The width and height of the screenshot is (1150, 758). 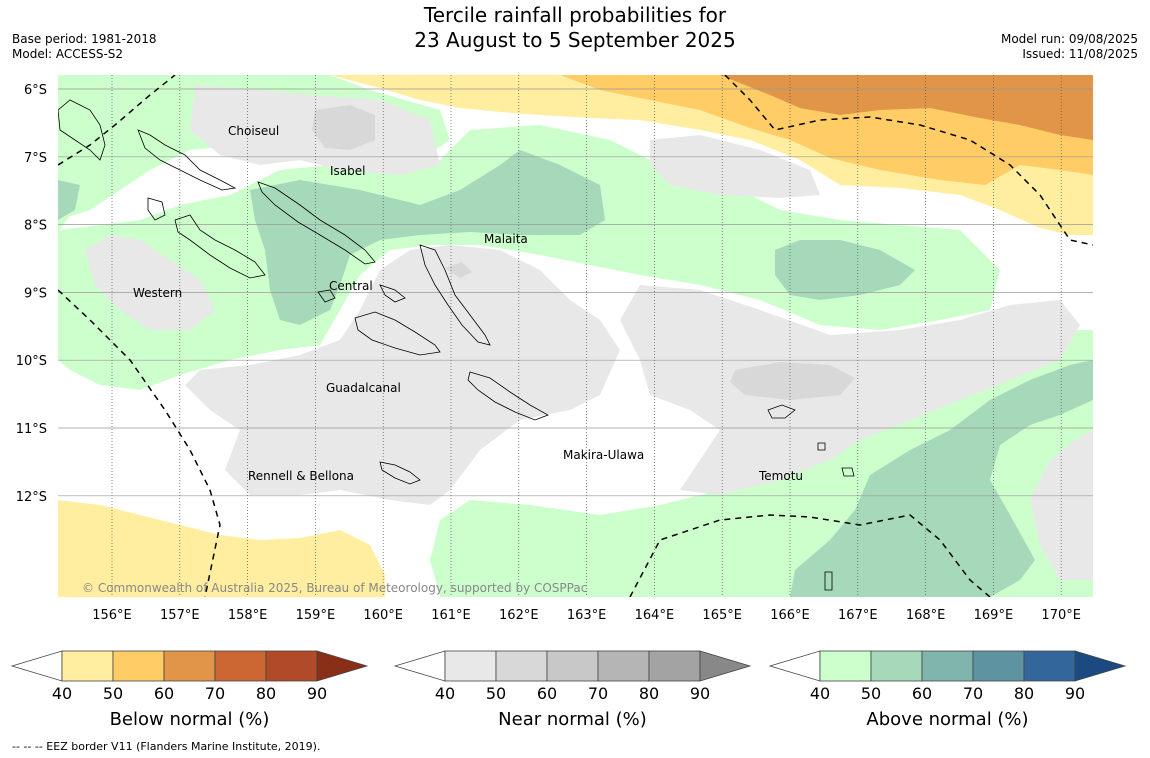 I want to click on above-normal-50-east, so click(x=845, y=270).